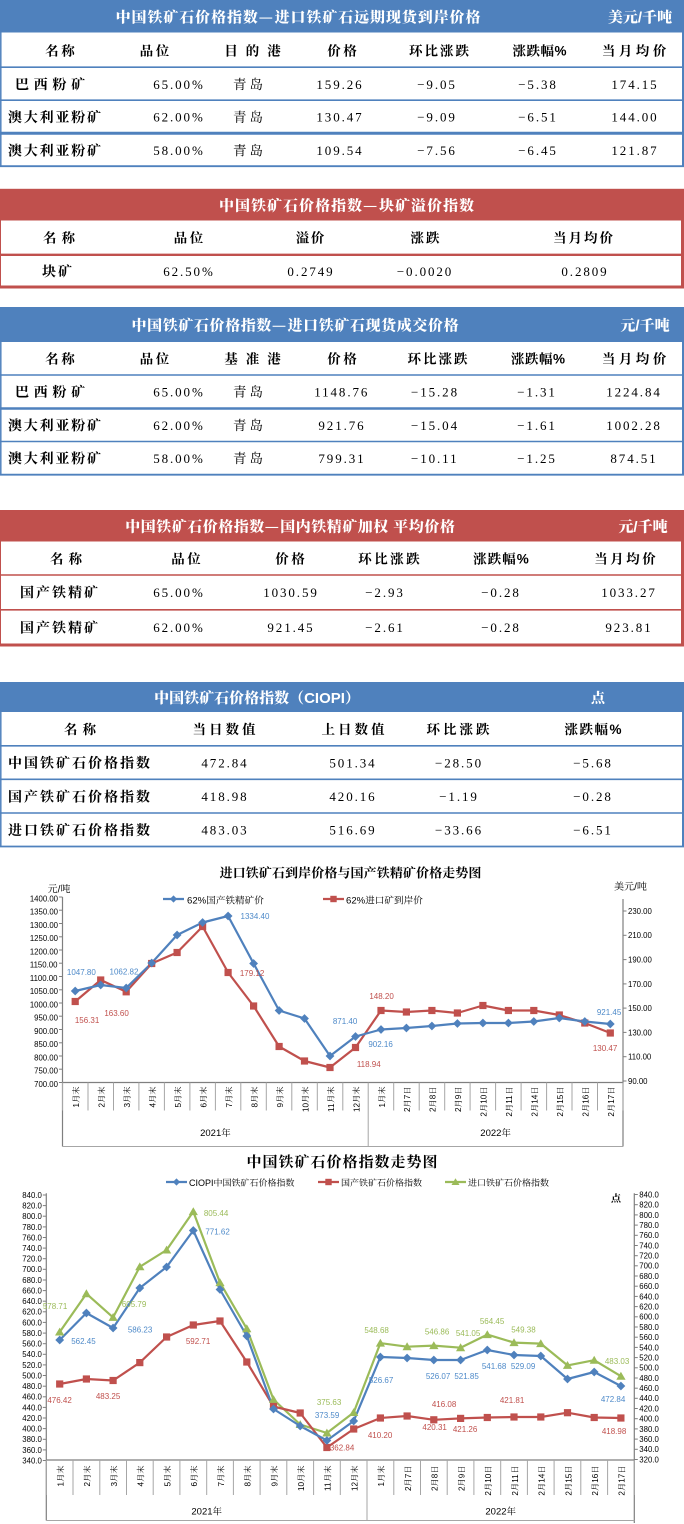  What do you see at coordinates (523, 1366) in the screenshot?
I see `svg-text: 529.09` at bounding box center [523, 1366].